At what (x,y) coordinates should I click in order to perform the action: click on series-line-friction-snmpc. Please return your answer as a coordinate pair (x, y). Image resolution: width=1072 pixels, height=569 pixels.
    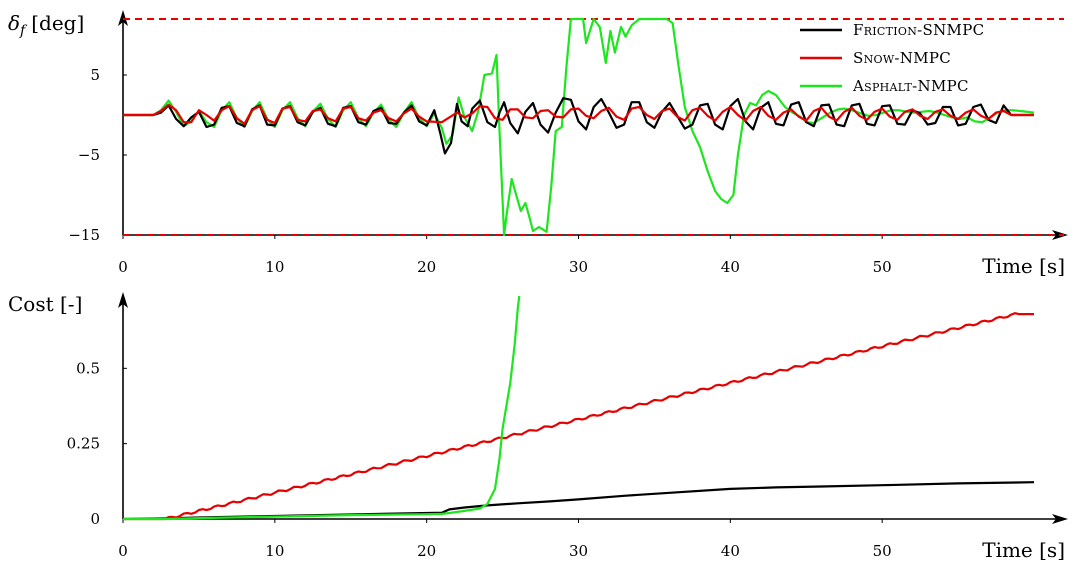
    Looking at the image, I should click on (578, 501).